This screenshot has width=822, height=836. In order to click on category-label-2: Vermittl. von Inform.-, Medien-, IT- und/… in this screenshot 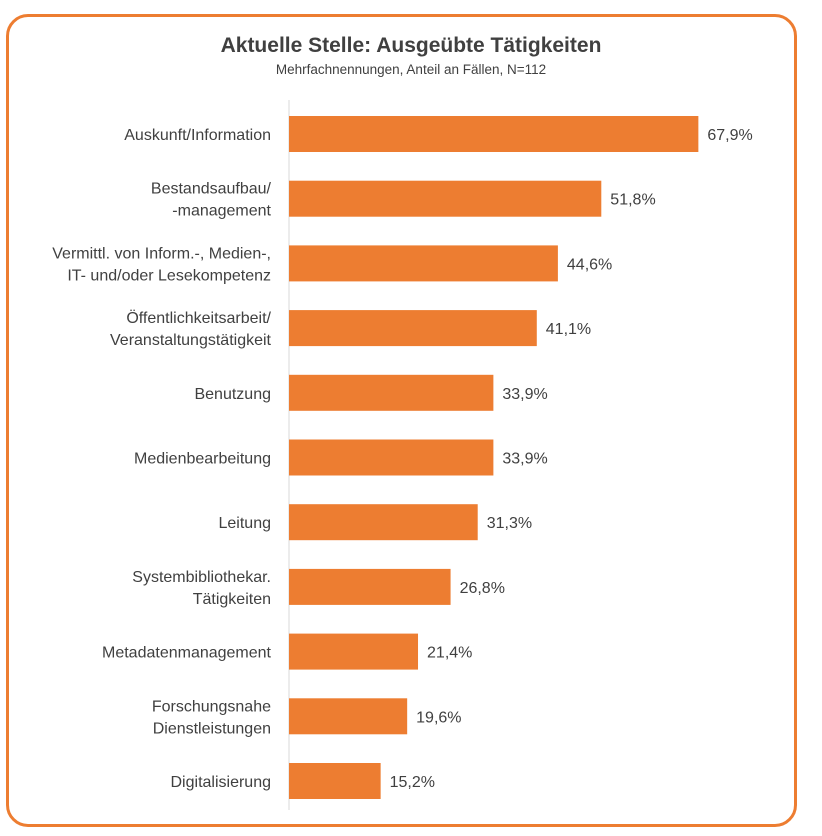, I will do `click(161, 264)`.